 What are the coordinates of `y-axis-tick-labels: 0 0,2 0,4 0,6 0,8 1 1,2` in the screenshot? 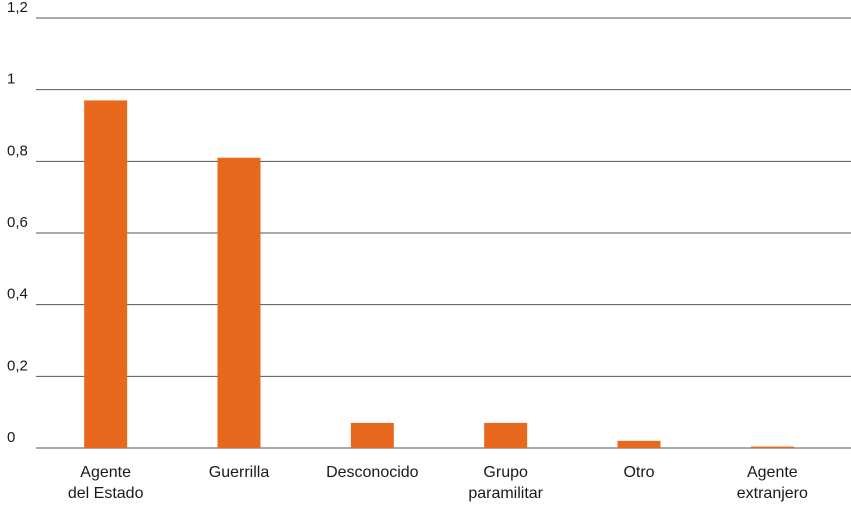 It's located at (17, 223).